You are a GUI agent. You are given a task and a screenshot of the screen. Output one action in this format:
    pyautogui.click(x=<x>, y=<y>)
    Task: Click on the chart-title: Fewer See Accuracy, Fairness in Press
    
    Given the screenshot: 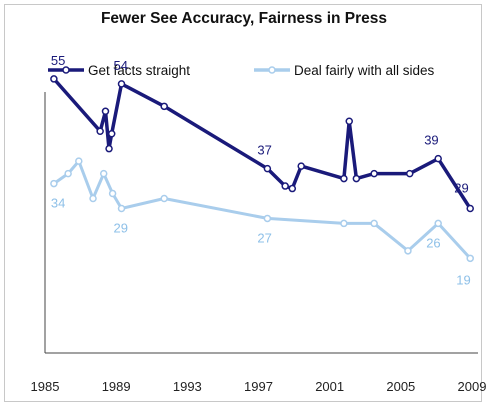 What is the action you would take?
    pyautogui.click(x=244, y=18)
    